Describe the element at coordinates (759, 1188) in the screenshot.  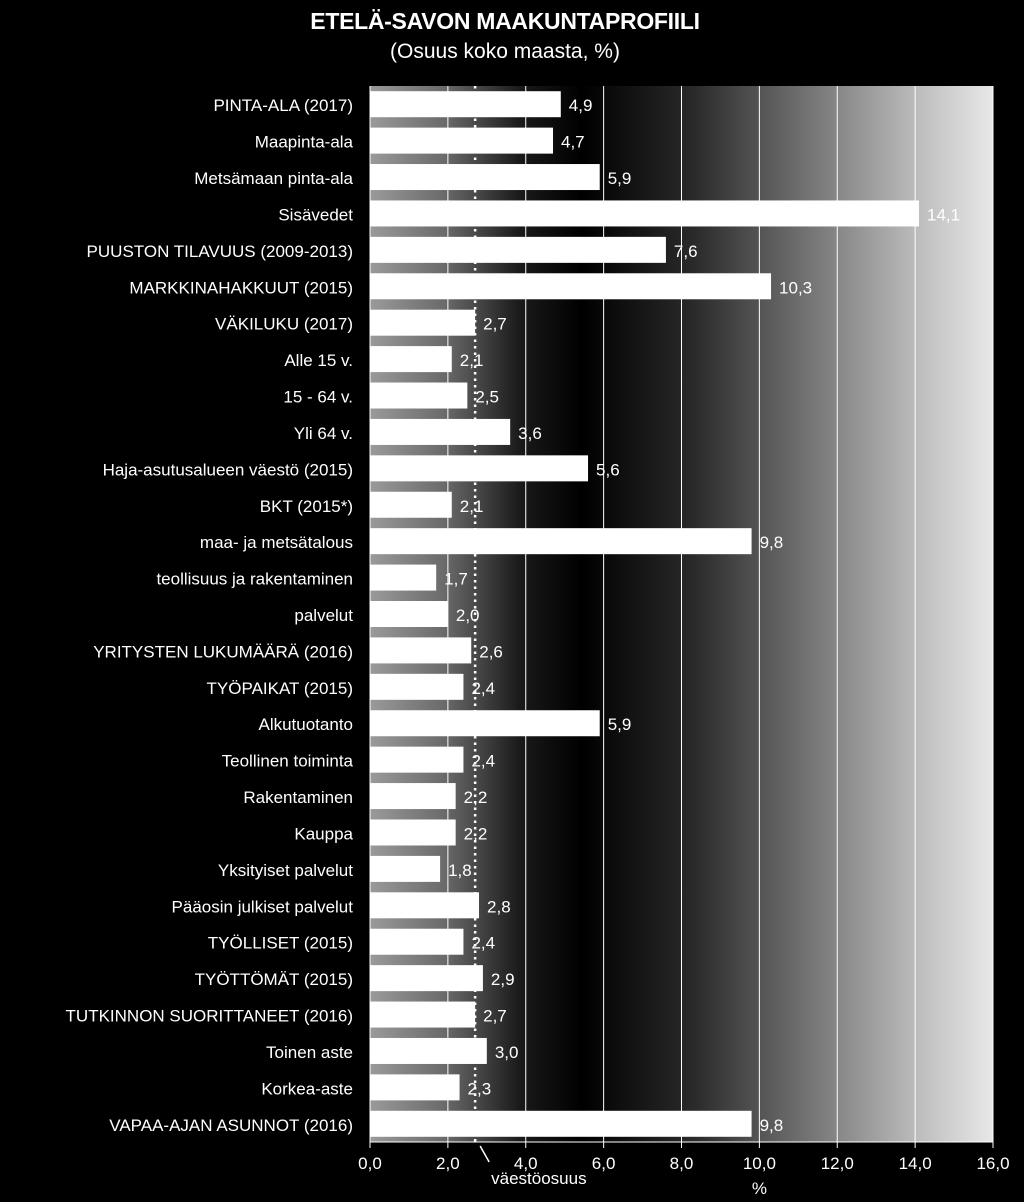
I see `x-axis-label: %` at that location.